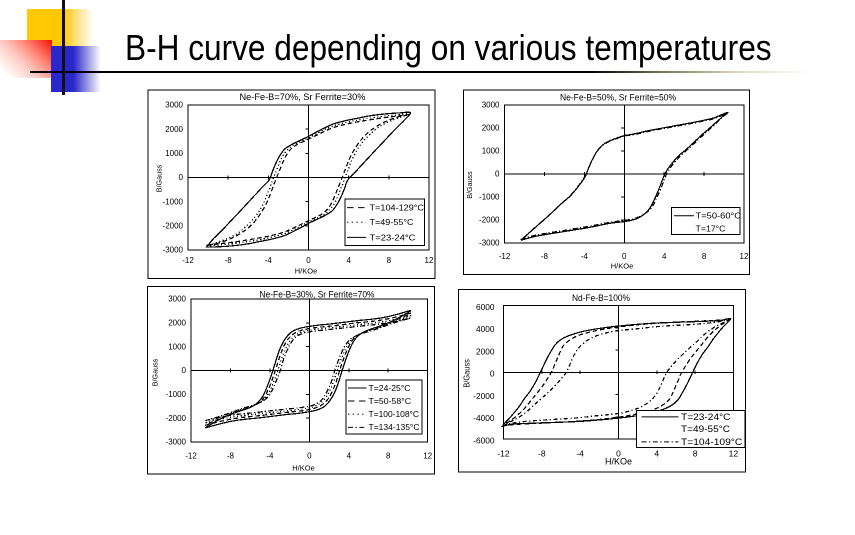 The image size is (855, 535). Describe the element at coordinates (485, 329) in the screenshot. I see `svg-text: 4000` at that location.